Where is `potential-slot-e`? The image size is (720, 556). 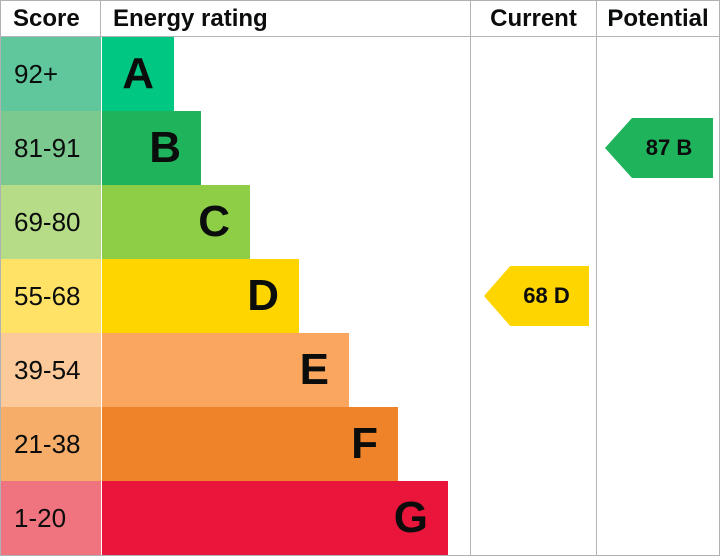 potential-slot-e is located at coordinates (658, 370).